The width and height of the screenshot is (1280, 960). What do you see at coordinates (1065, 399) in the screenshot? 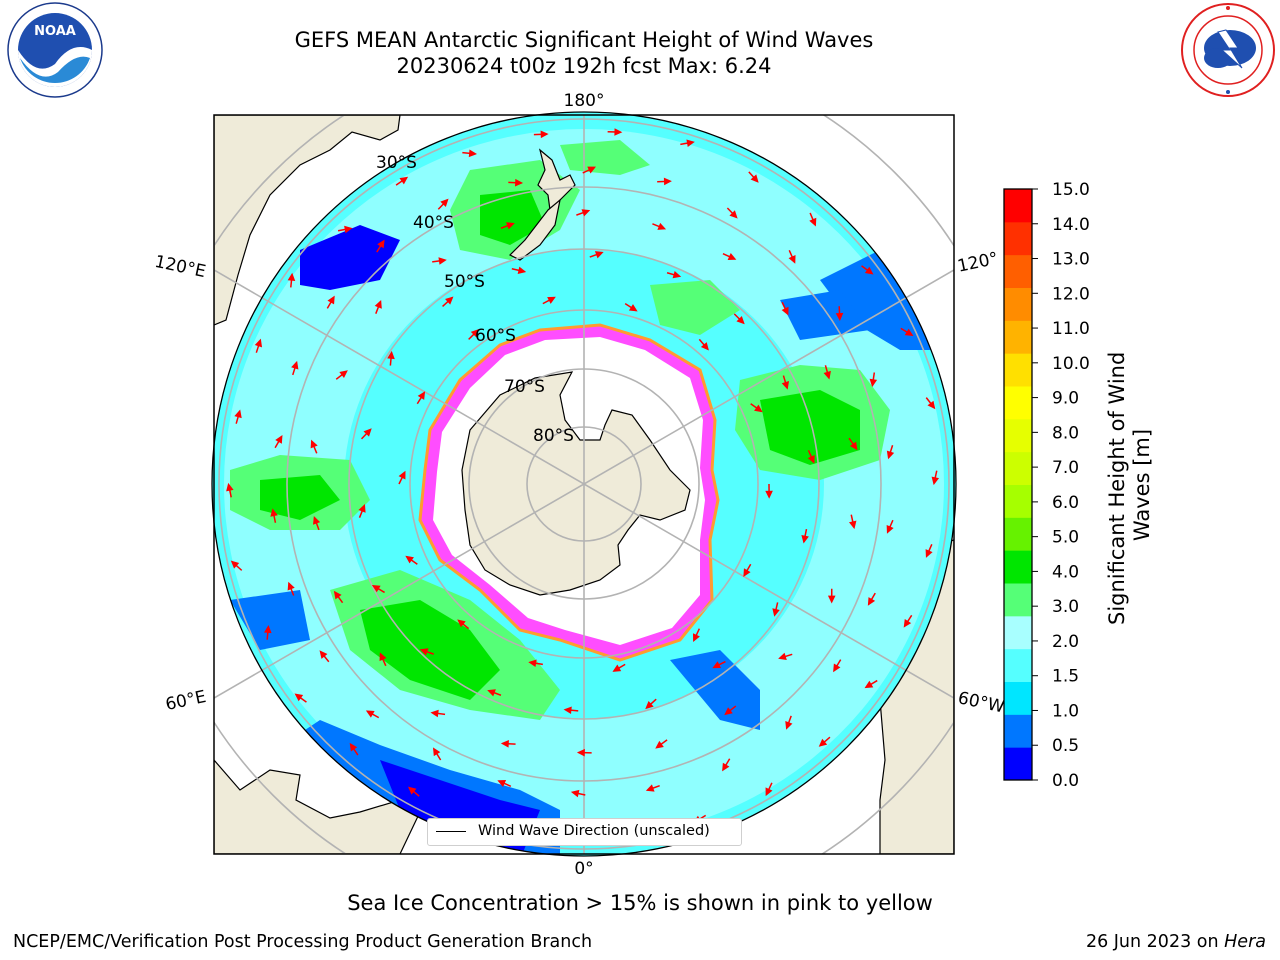
I see `colorbar-tick-label: 9.0` at bounding box center [1065, 399].